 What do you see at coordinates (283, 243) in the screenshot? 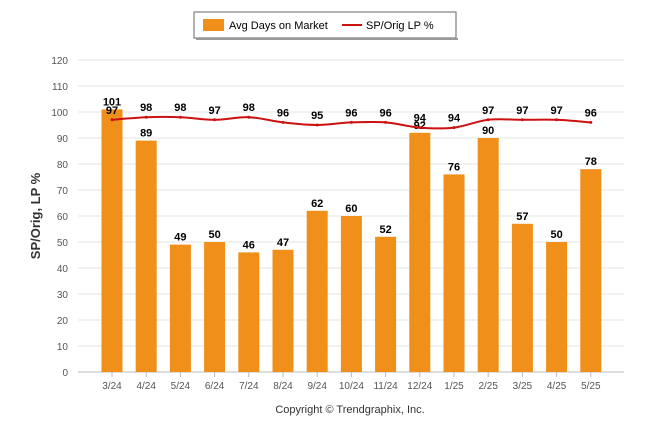
I see `bar-value-label: 47` at bounding box center [283, 243].